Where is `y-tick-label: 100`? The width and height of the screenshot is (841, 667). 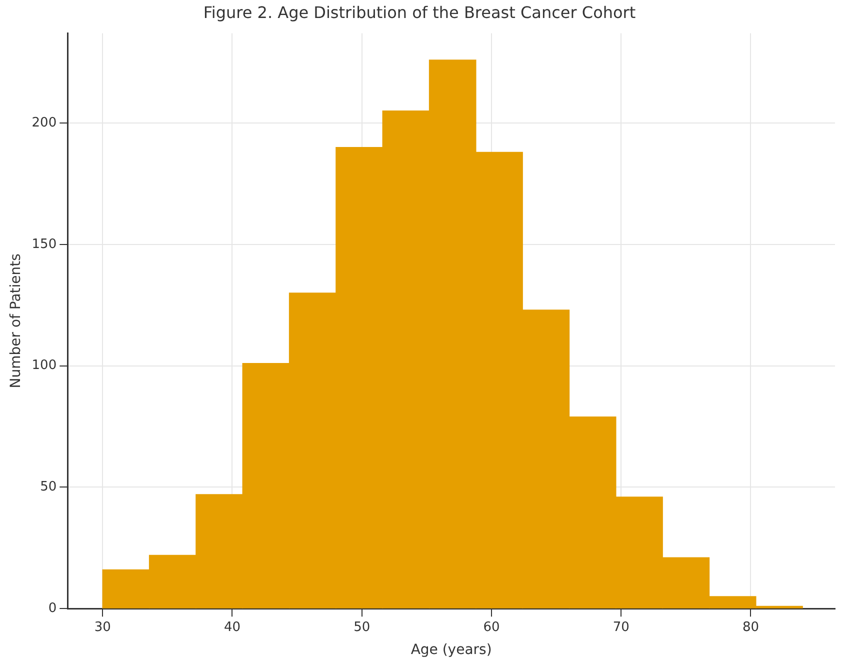 y-tick-label: 100 is located at coordinates (44, 366).